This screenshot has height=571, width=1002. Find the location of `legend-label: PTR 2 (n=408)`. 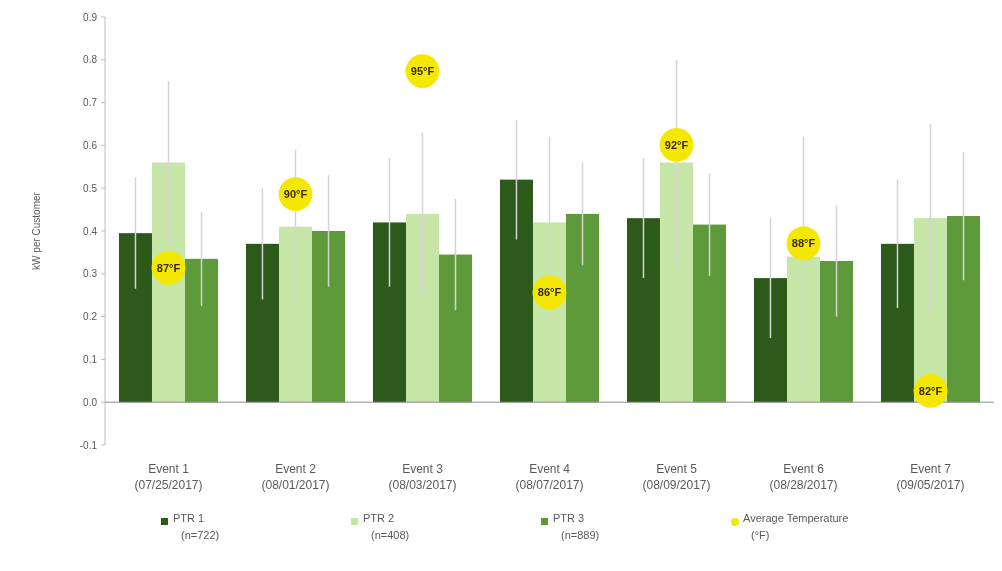

legend-label: PTR 2 (n=408) is located at coordinates (386, 526).